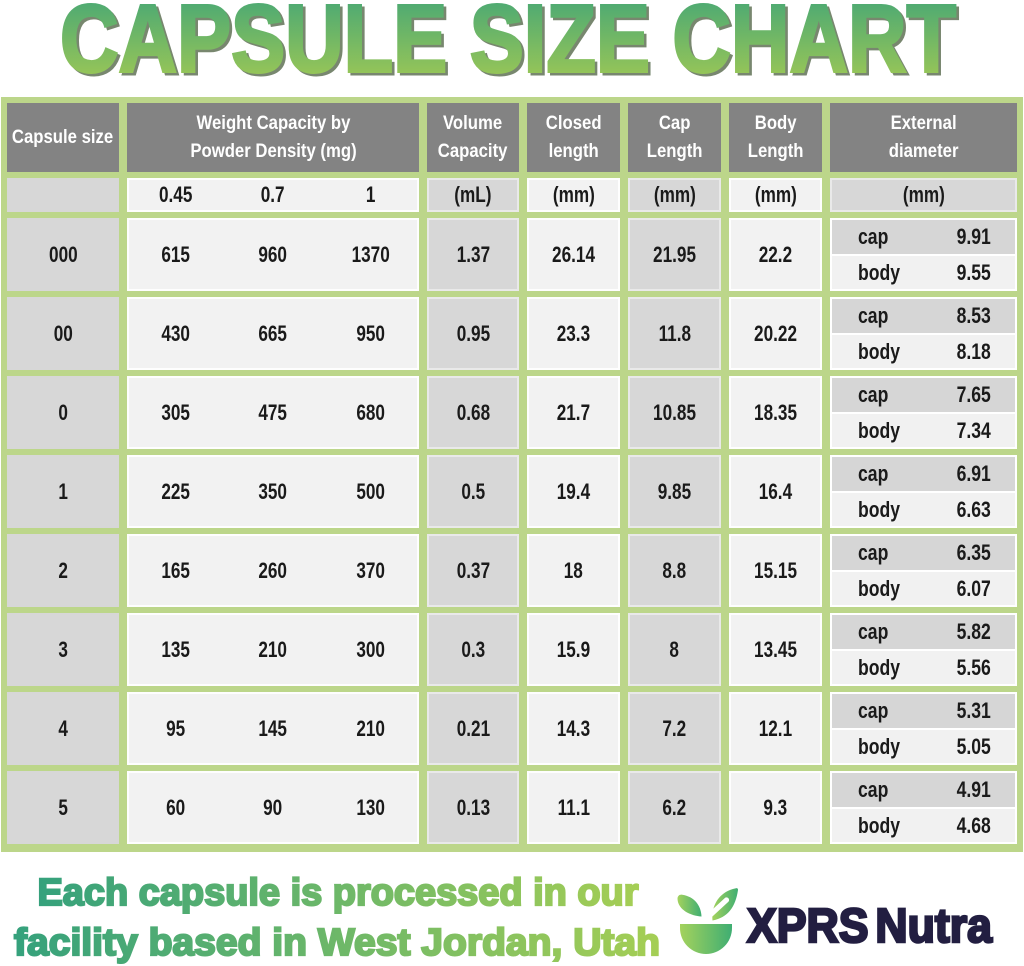 The height and width of the screenshot is (966, 1024). What do you see at coordinates (869, 926) in the screenshot?
I see `svg-text: XPRS Nutra` at bounding box center [869, 926].